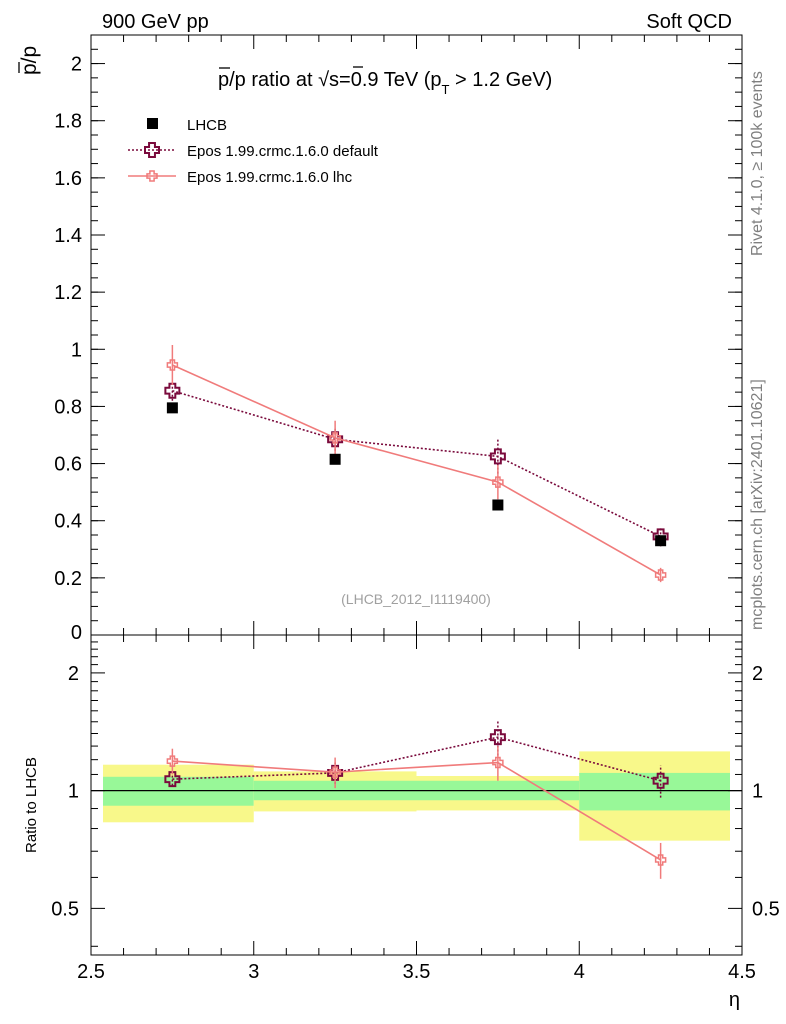  Describe the element at coordinates (417, 972) in the screenshot. I see `ratio-xtick-label: 3.5` at that location.